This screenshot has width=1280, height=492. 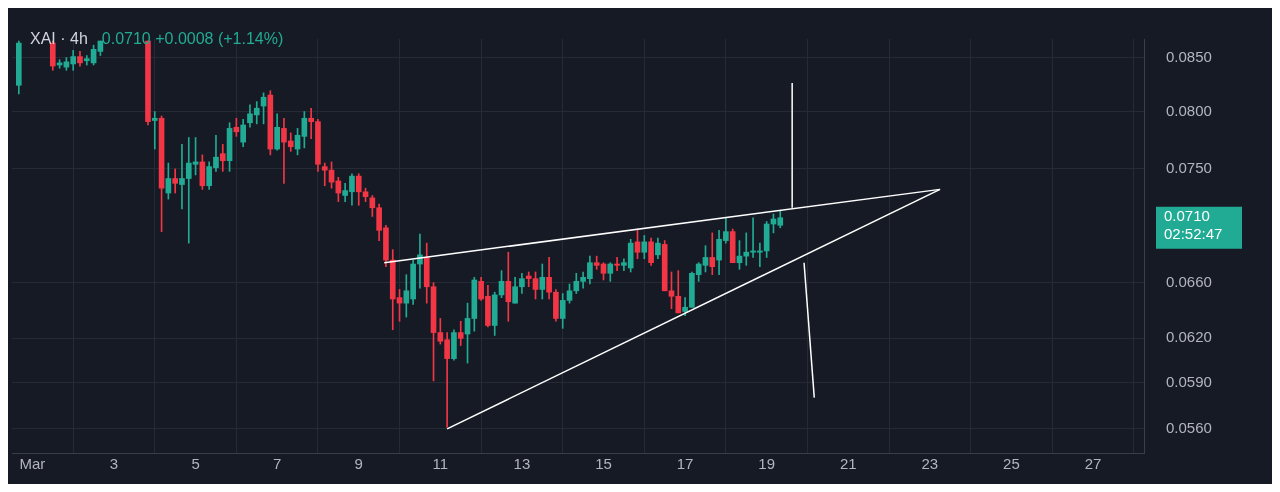 I want to click on x-tick-label: 7, so click(x=277, y=464).